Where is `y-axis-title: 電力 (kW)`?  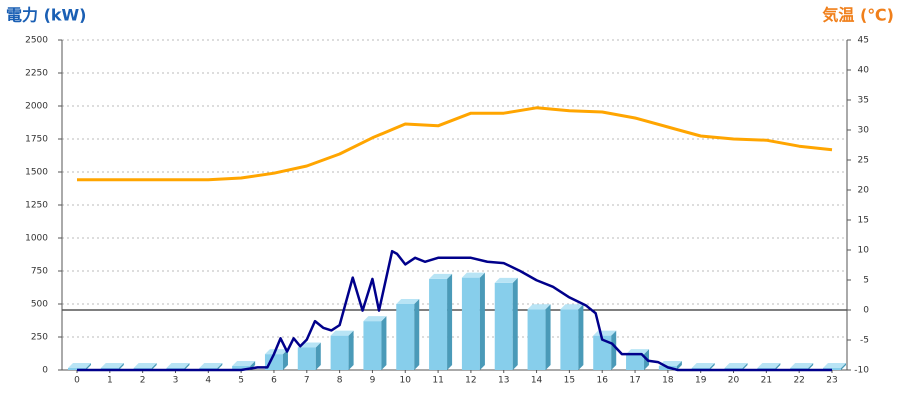 y-axis-title: 電力 (kW) is located at coordinates (46, 15).